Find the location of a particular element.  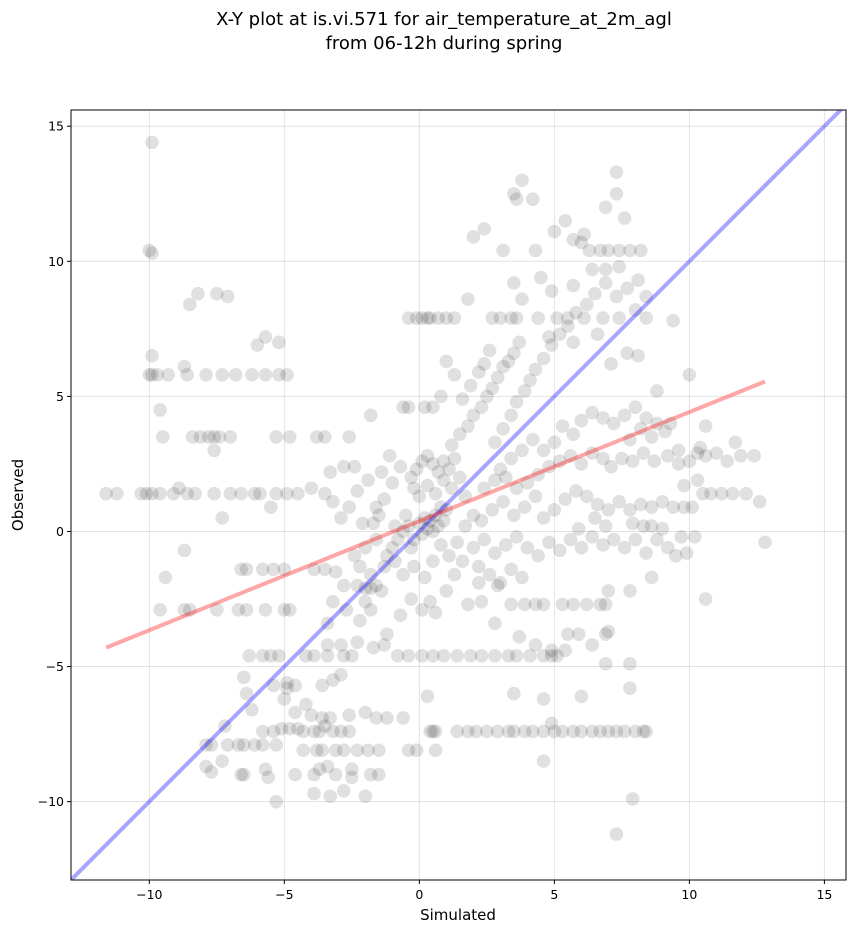

y-axis-label: Observed is located at coordinates (18, 495).